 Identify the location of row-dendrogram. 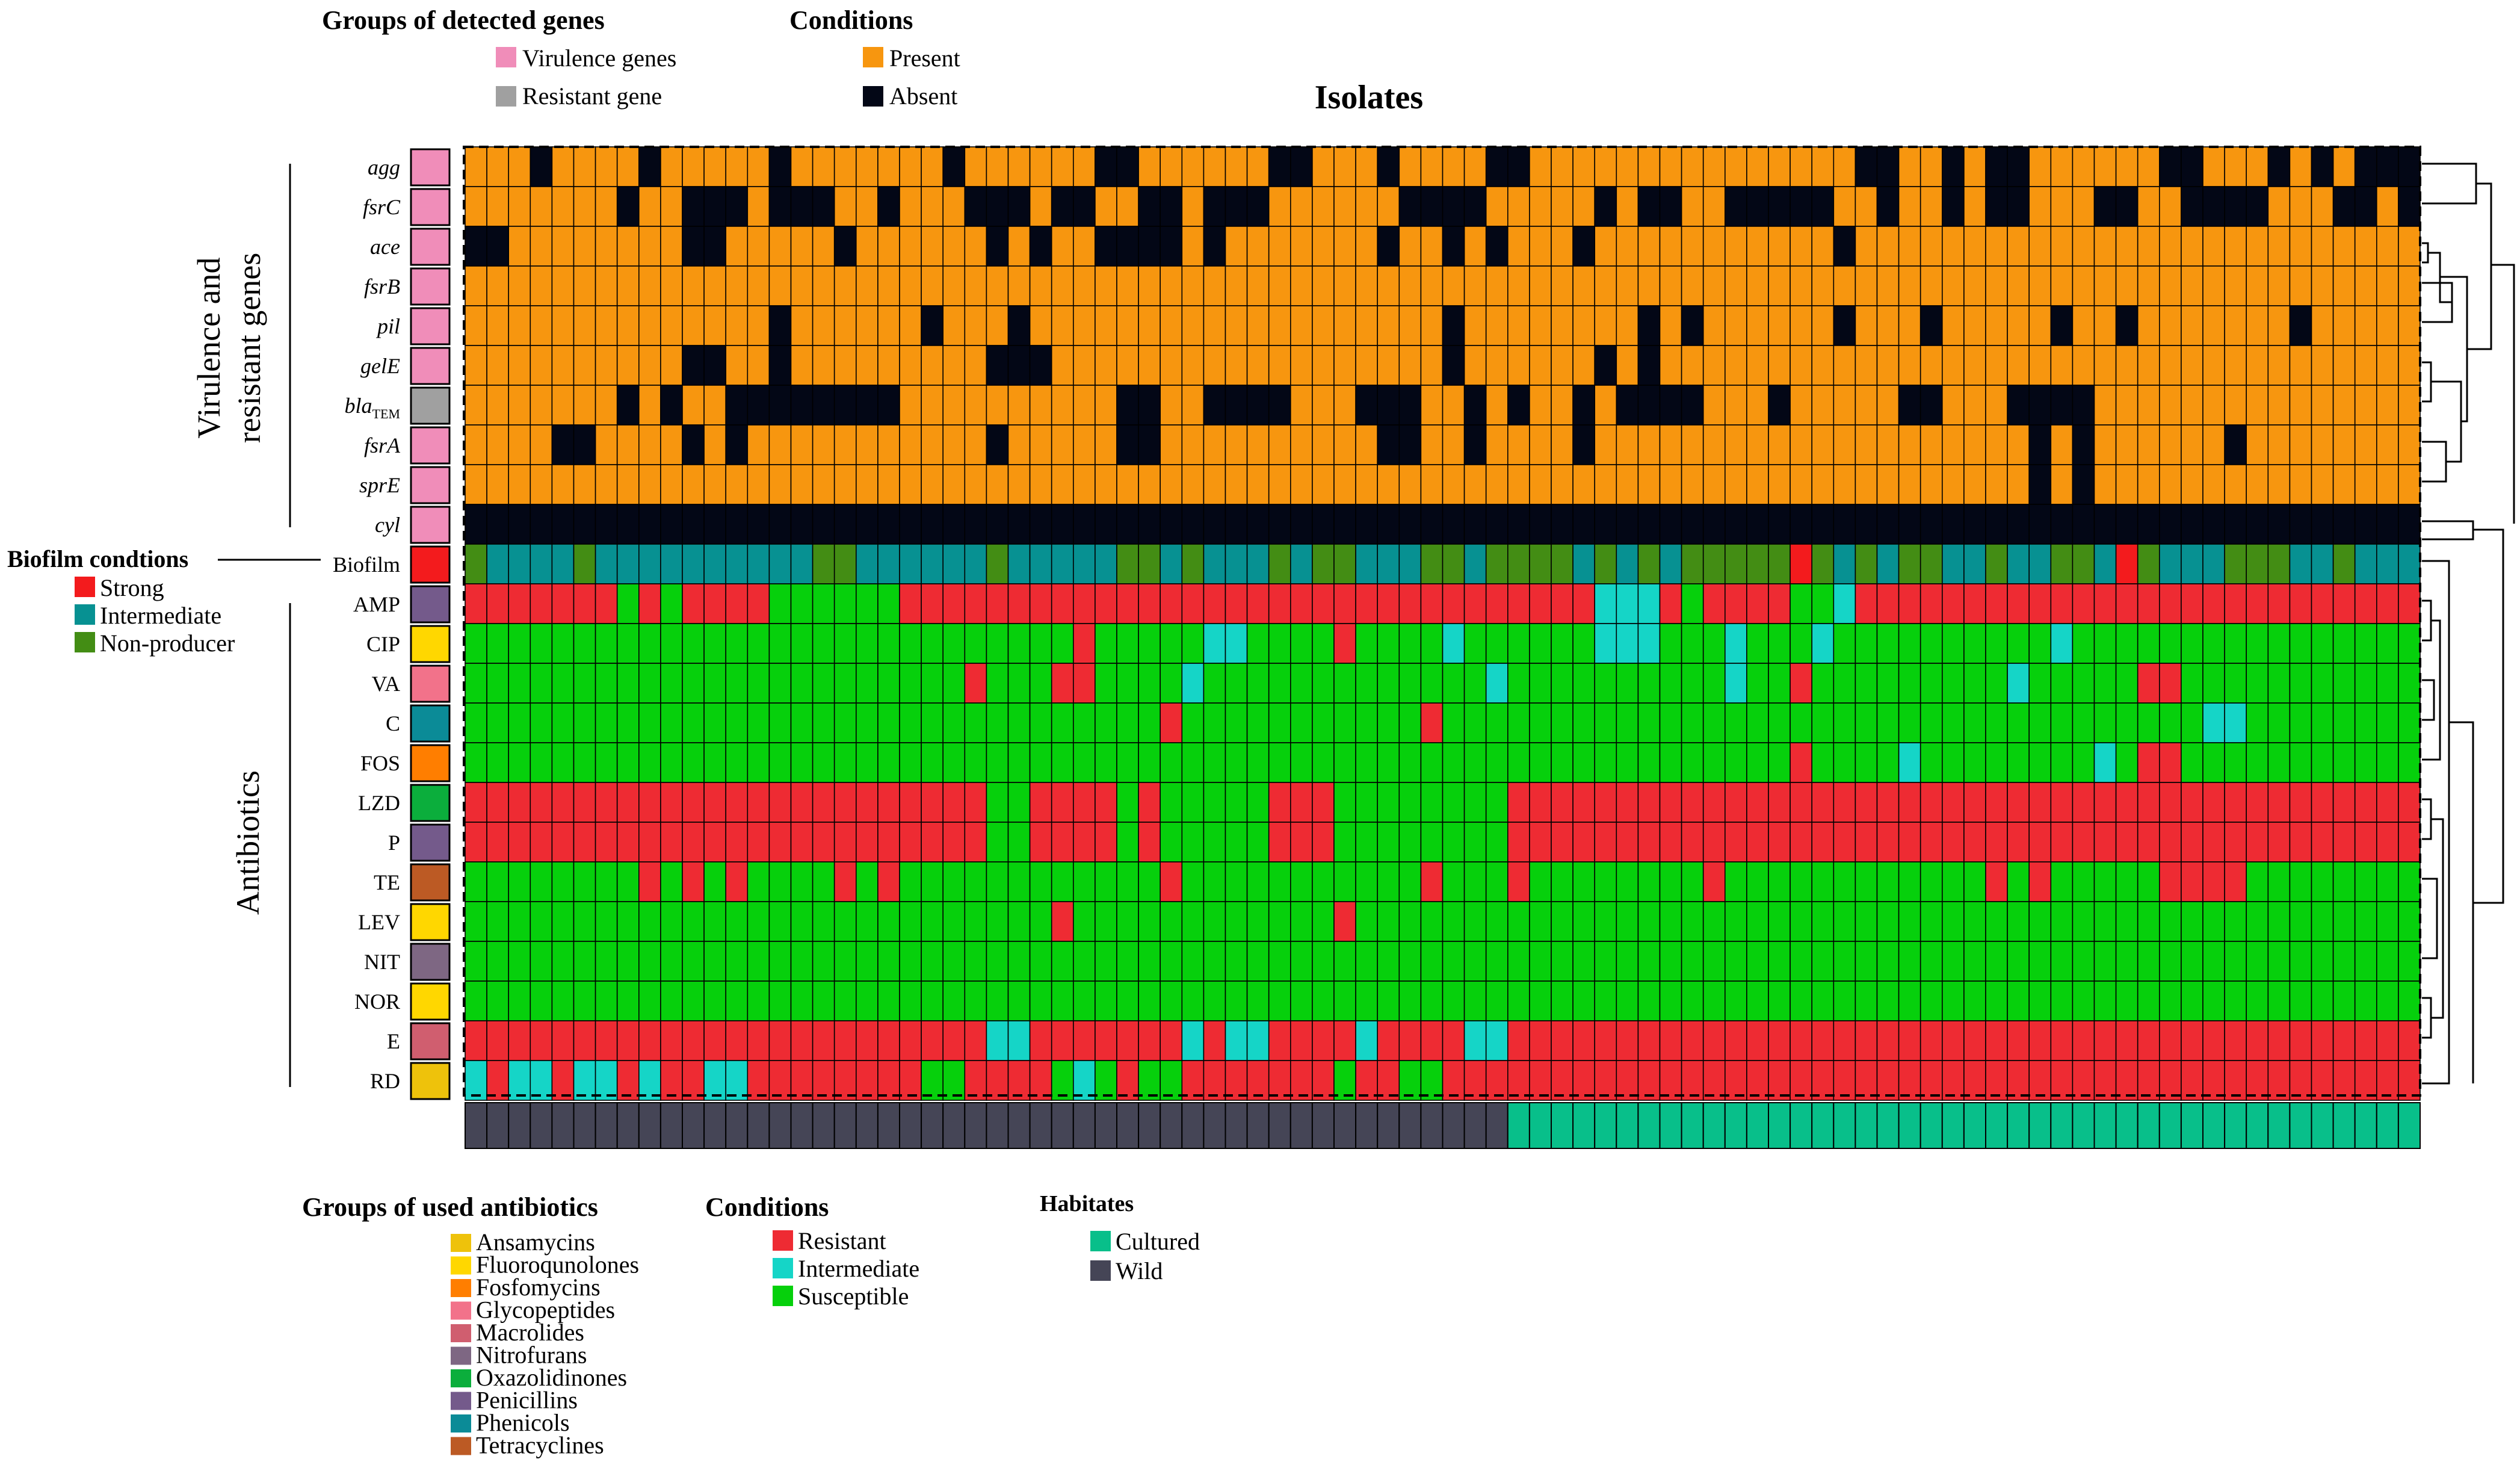
(2469, 624).